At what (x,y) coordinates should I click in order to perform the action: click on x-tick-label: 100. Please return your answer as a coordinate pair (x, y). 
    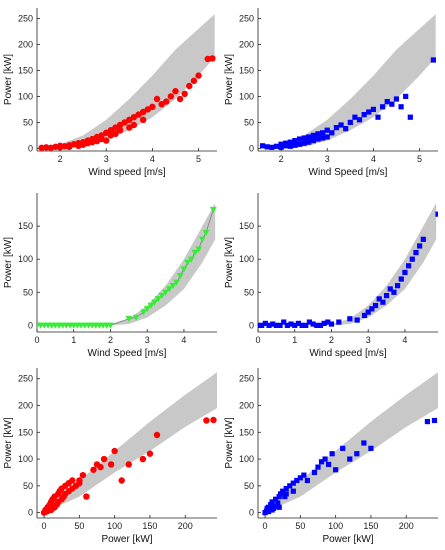
    Looking at the image, I should click on (114, 526).